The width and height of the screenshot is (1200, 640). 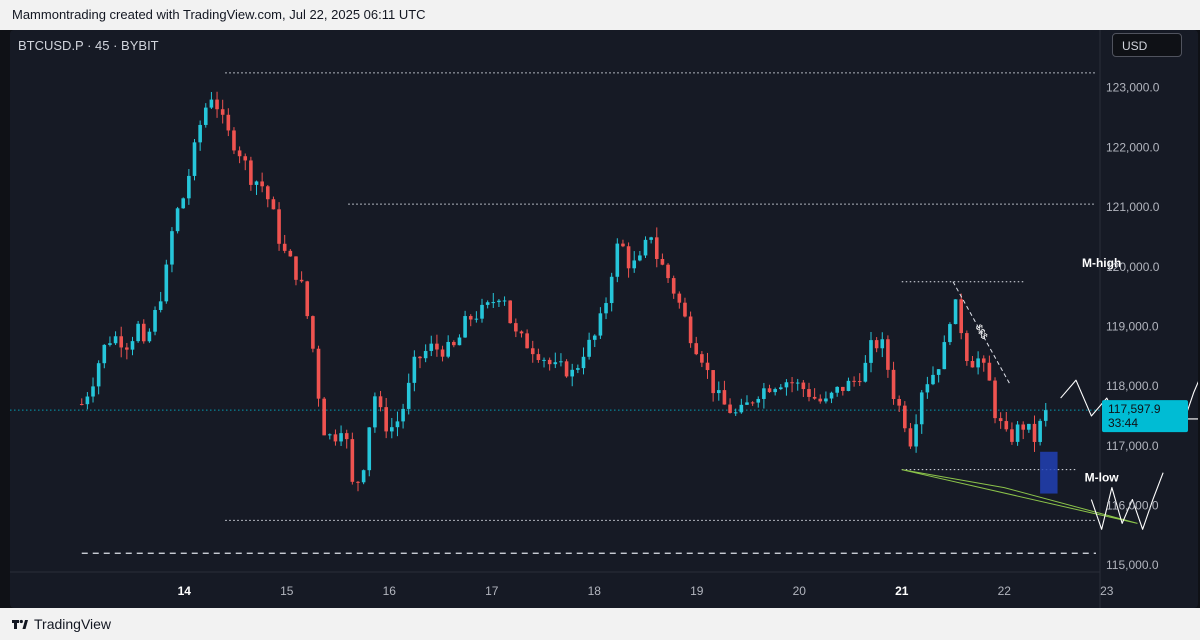 I want to click on currency-button: USD, so click(x=1147, y=45).